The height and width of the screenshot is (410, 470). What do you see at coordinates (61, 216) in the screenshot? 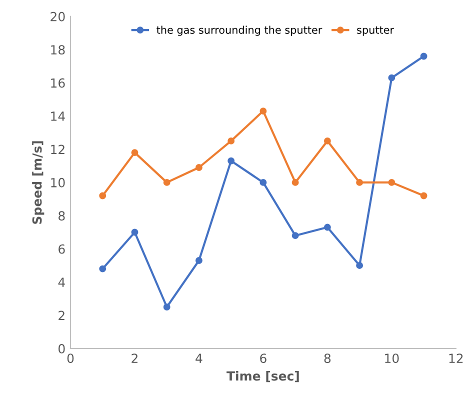
I see `y-tick-label: 8` at bounding box center [61, 216].